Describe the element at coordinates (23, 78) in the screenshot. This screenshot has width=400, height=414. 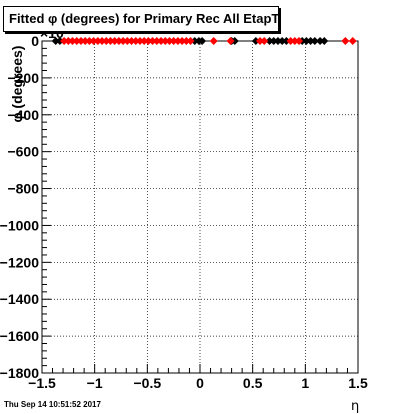
I see `y-tick-label: −200` at that location.